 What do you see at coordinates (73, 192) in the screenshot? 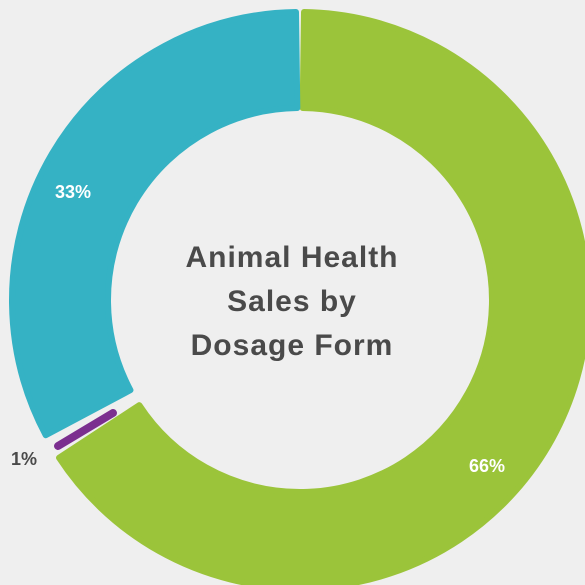
I see `slice-label-2: 33%` at bounding box center [73, 192].